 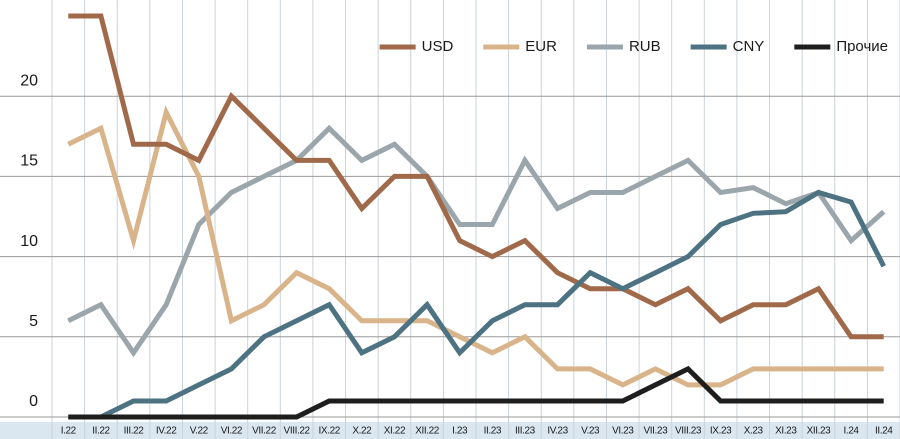 What do you see at coordinates (69, 431) in the screenshot?
I see `x-tick-label: I.22` at bounding box center [69, 431].